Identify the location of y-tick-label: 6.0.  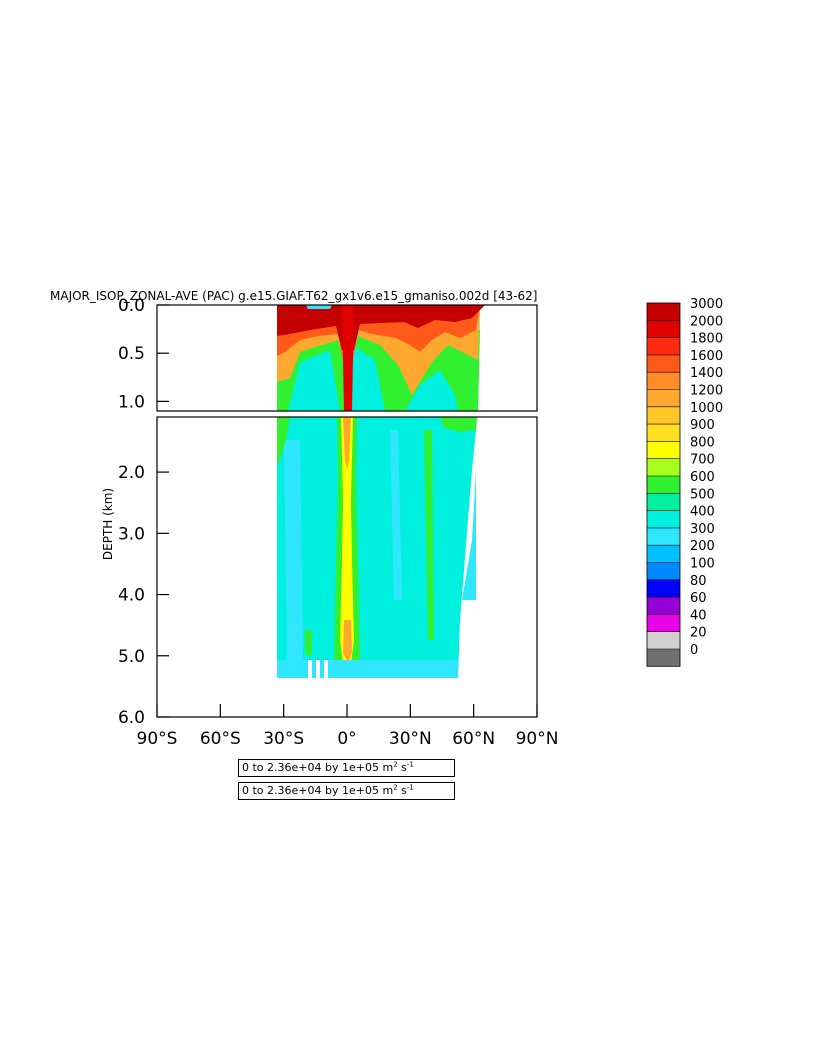
(131, 718).